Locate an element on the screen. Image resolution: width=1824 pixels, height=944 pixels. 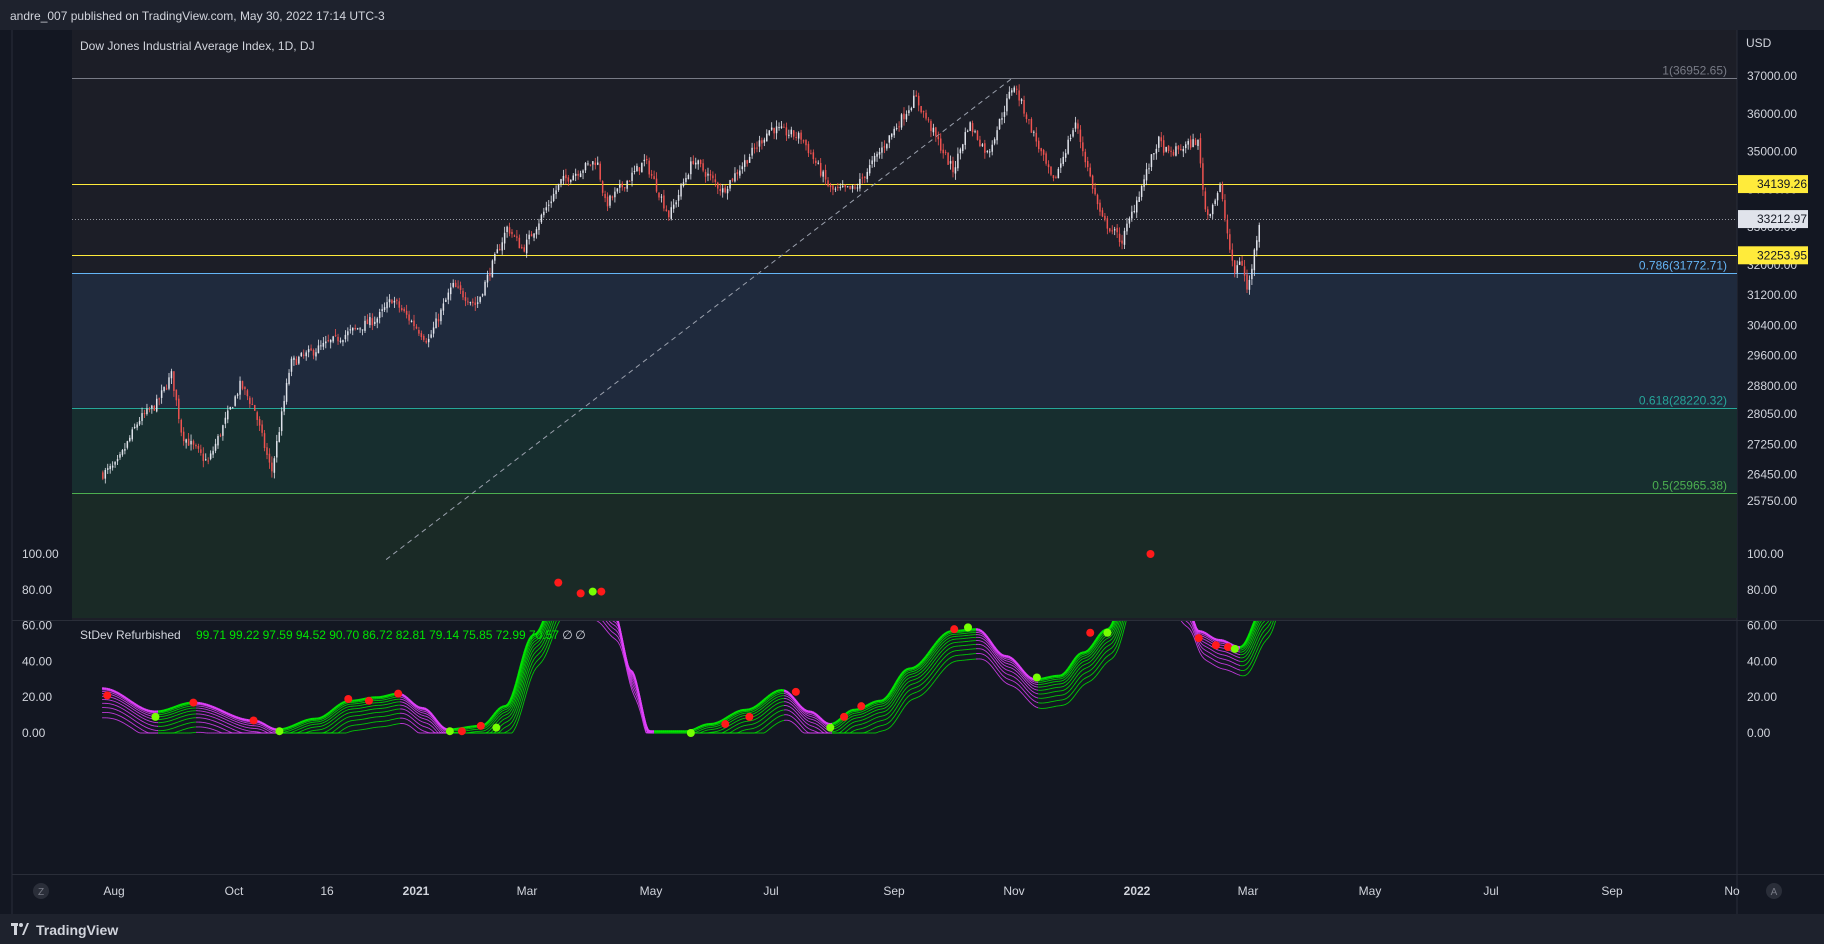
legend-value: 99.22 is located at coordinates (244, 635).